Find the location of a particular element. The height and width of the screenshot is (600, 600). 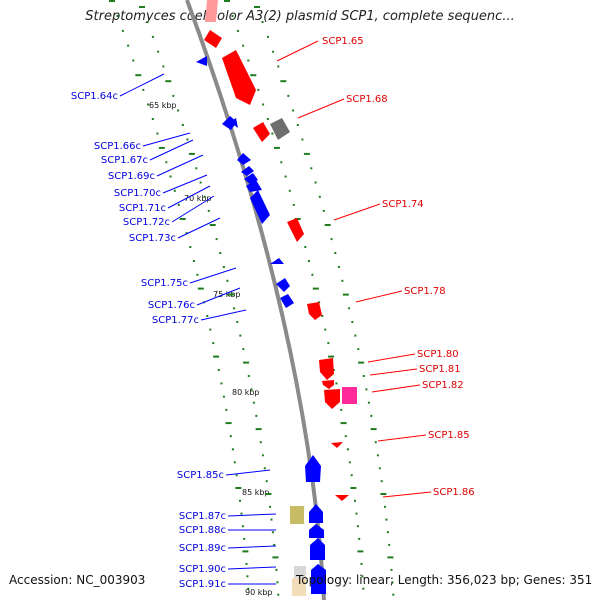

gene-scp1-66c is located at coordinates (229, 123).